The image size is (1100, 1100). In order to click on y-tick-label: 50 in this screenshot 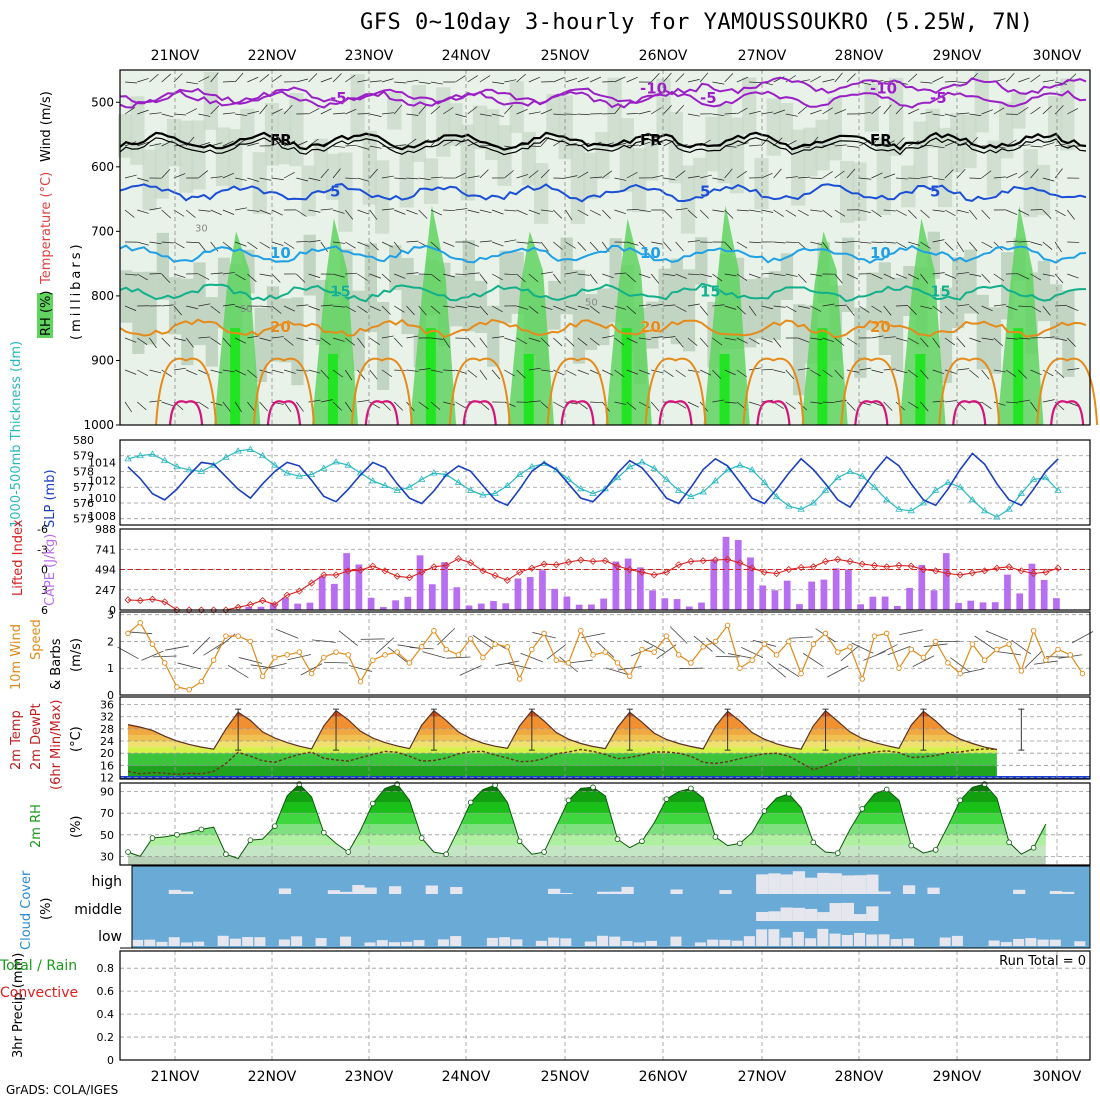, I will do `click(107, 835)`.